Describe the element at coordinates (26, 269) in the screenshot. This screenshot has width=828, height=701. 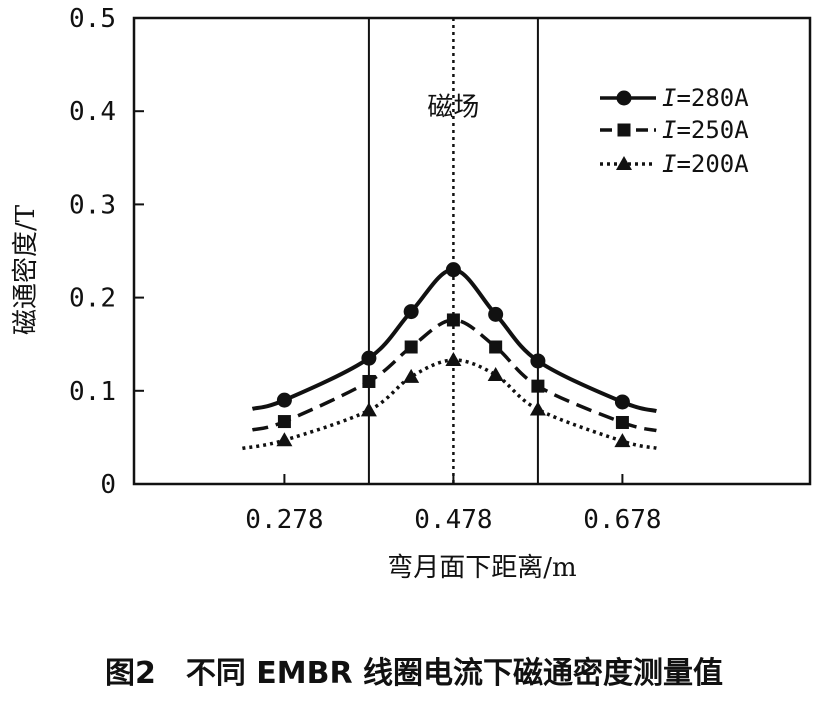
I see `y-axis-label: 磁通密度/T` at that location.